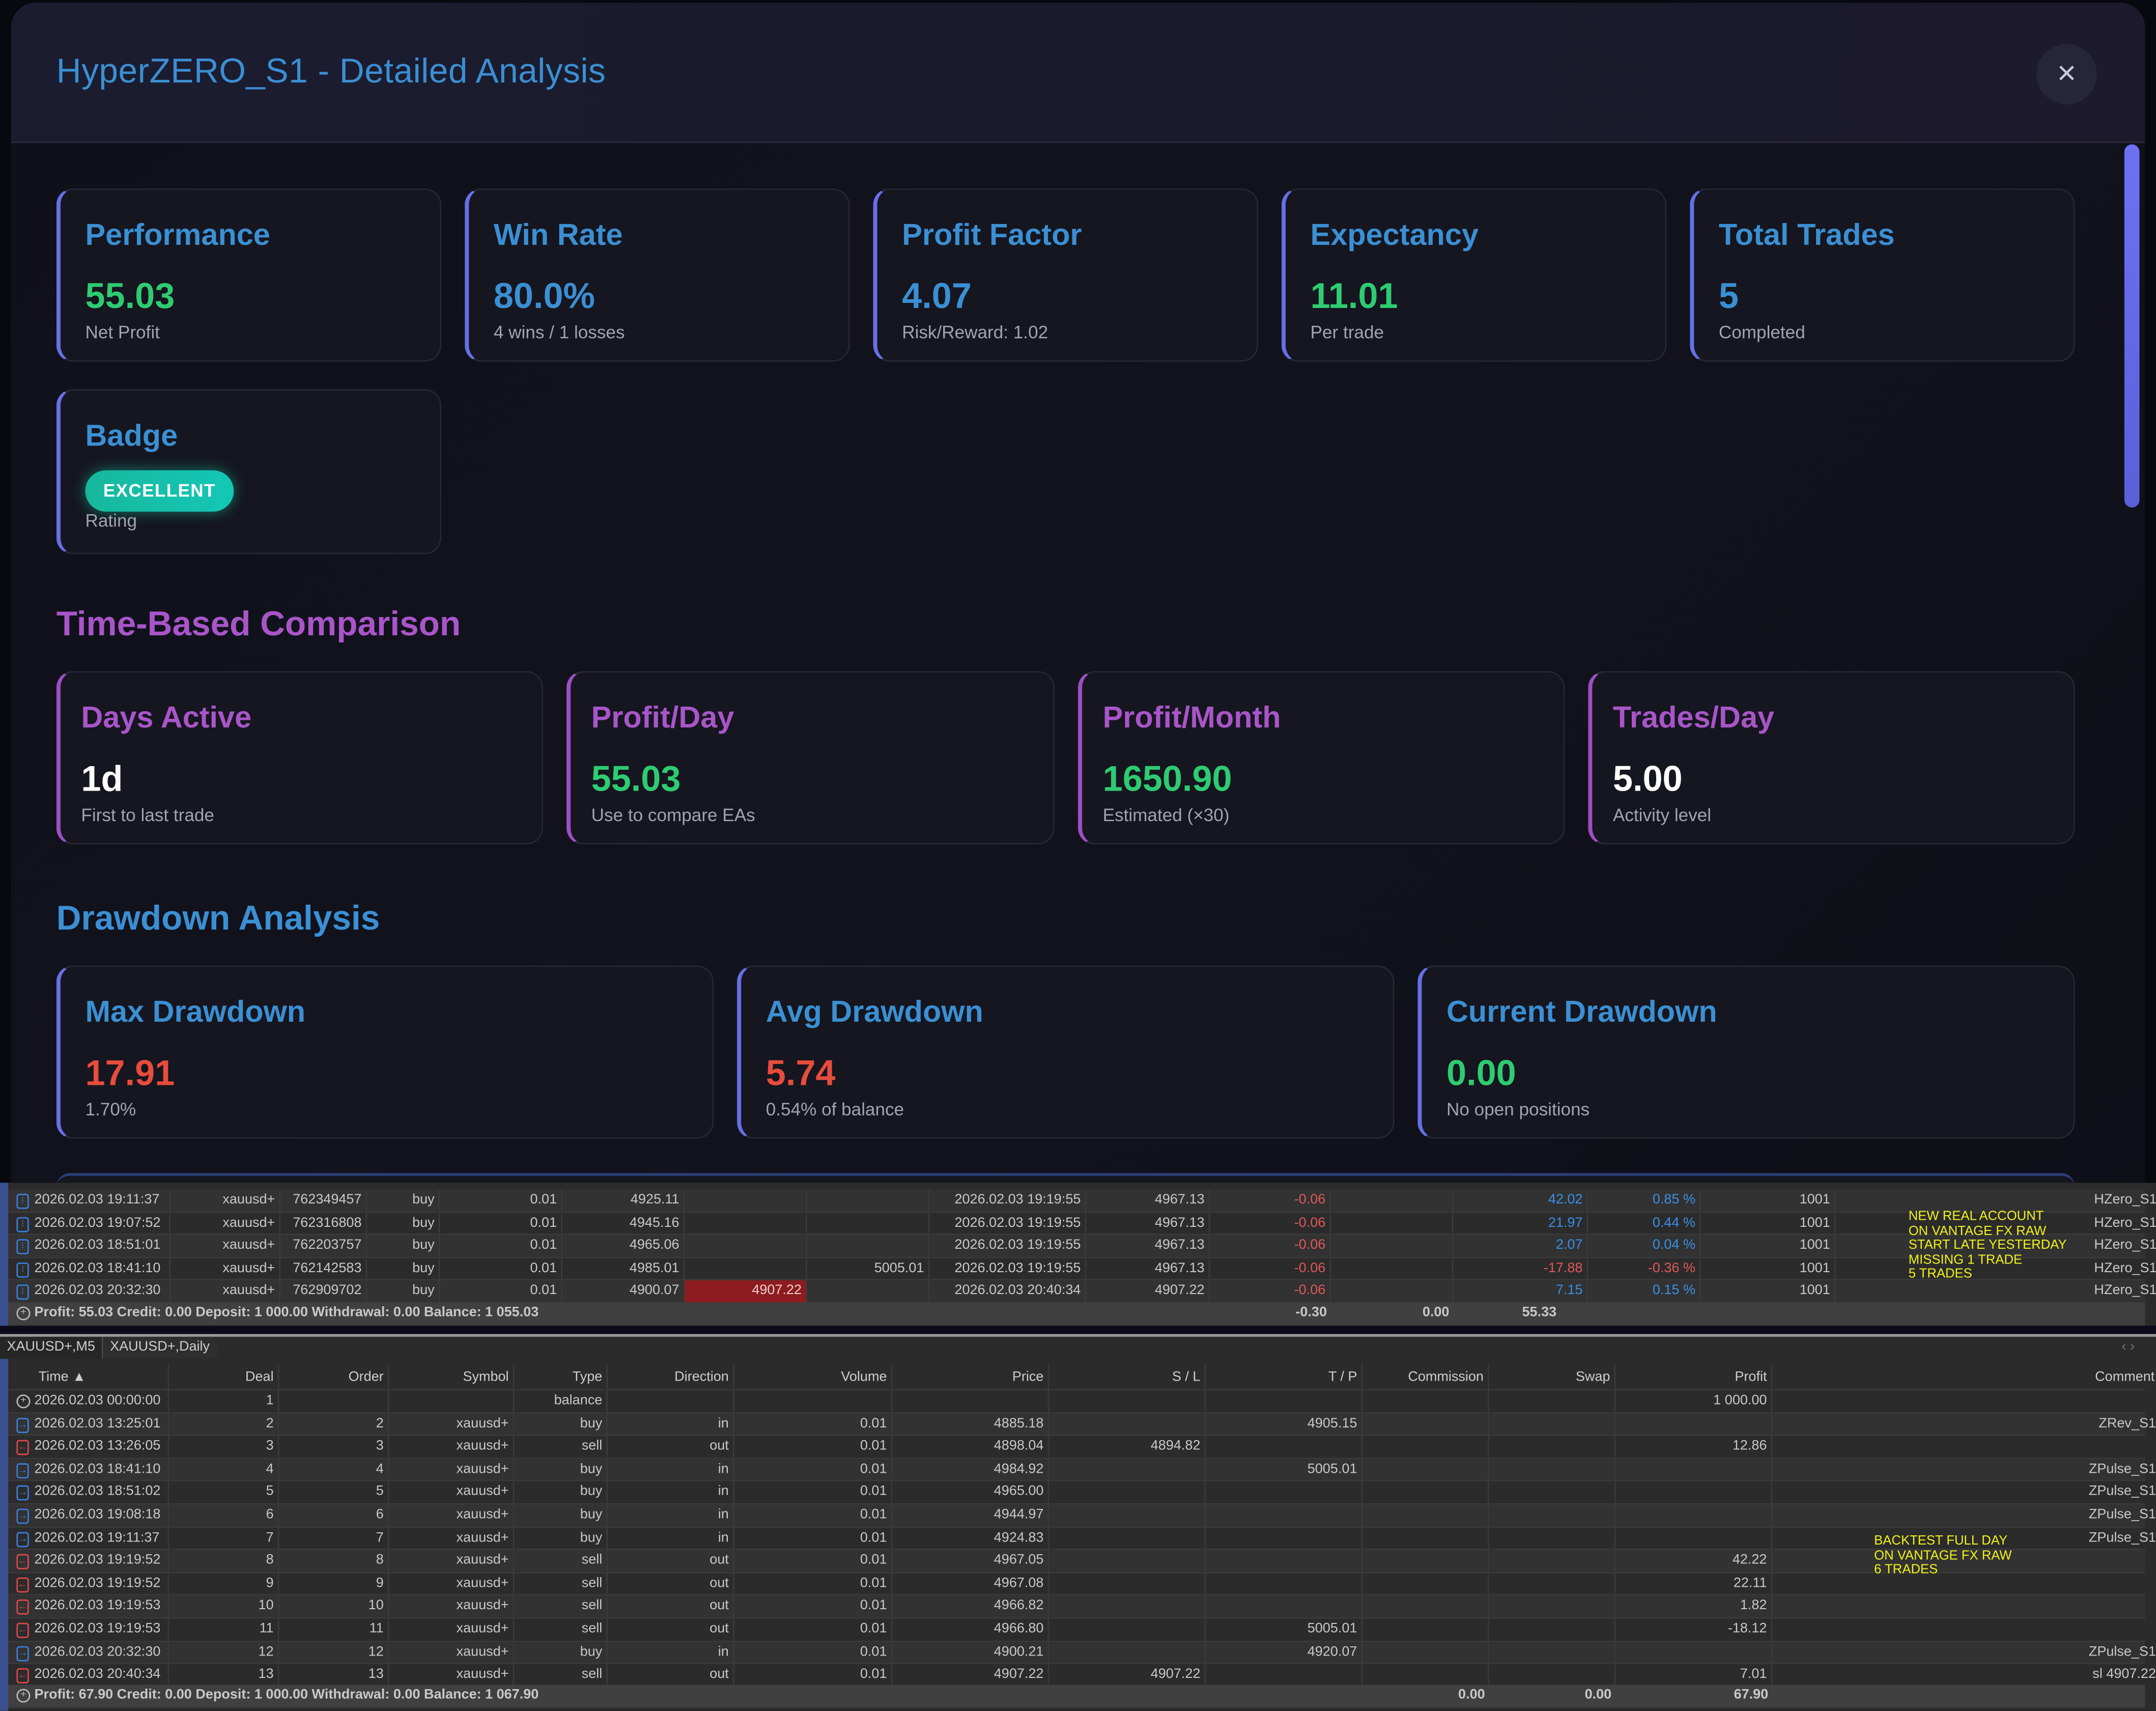 This screenshot has height=1711, width=2156. What do you see at coordinates (561, 1561) in the screenshot?
I see `cell-type: sell` at bounding box center [561, 1561].